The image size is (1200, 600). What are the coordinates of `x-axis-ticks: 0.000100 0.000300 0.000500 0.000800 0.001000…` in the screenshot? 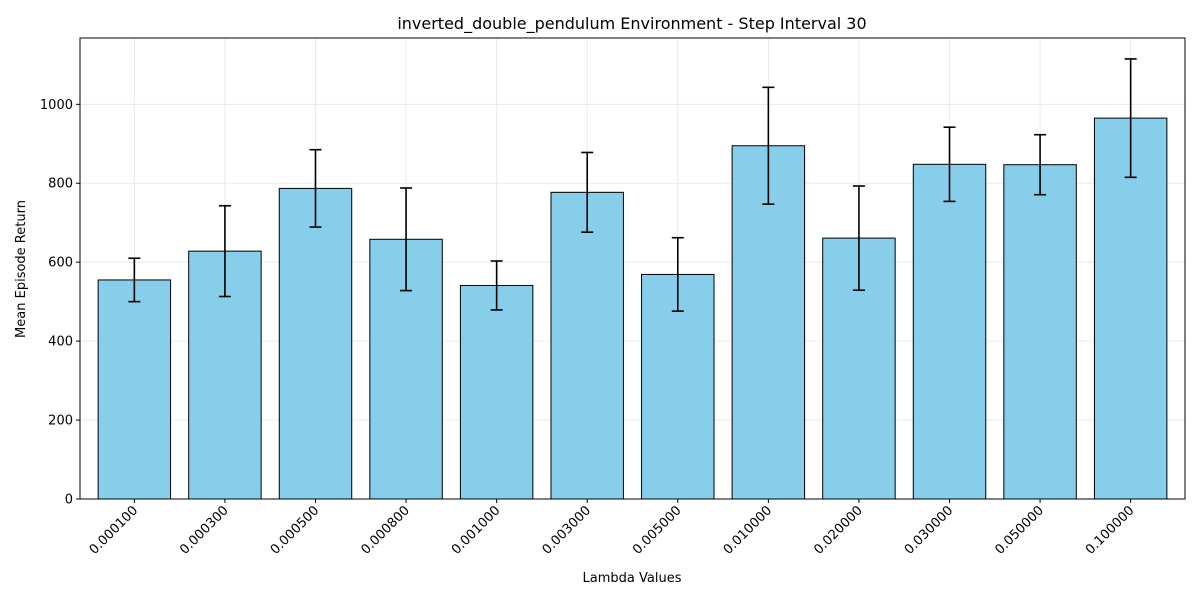 It's located at (612, 528).